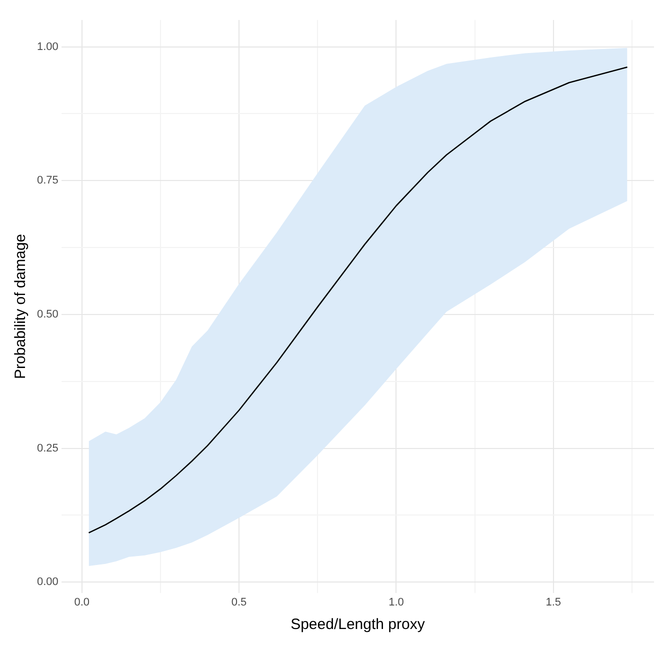 The height and width of the screenshot is (646, 658). What do you see at coordinates (21, 306) in the screenshot?
I see `y-axis-title: Probability of damage` at bounding box center [21, 306].